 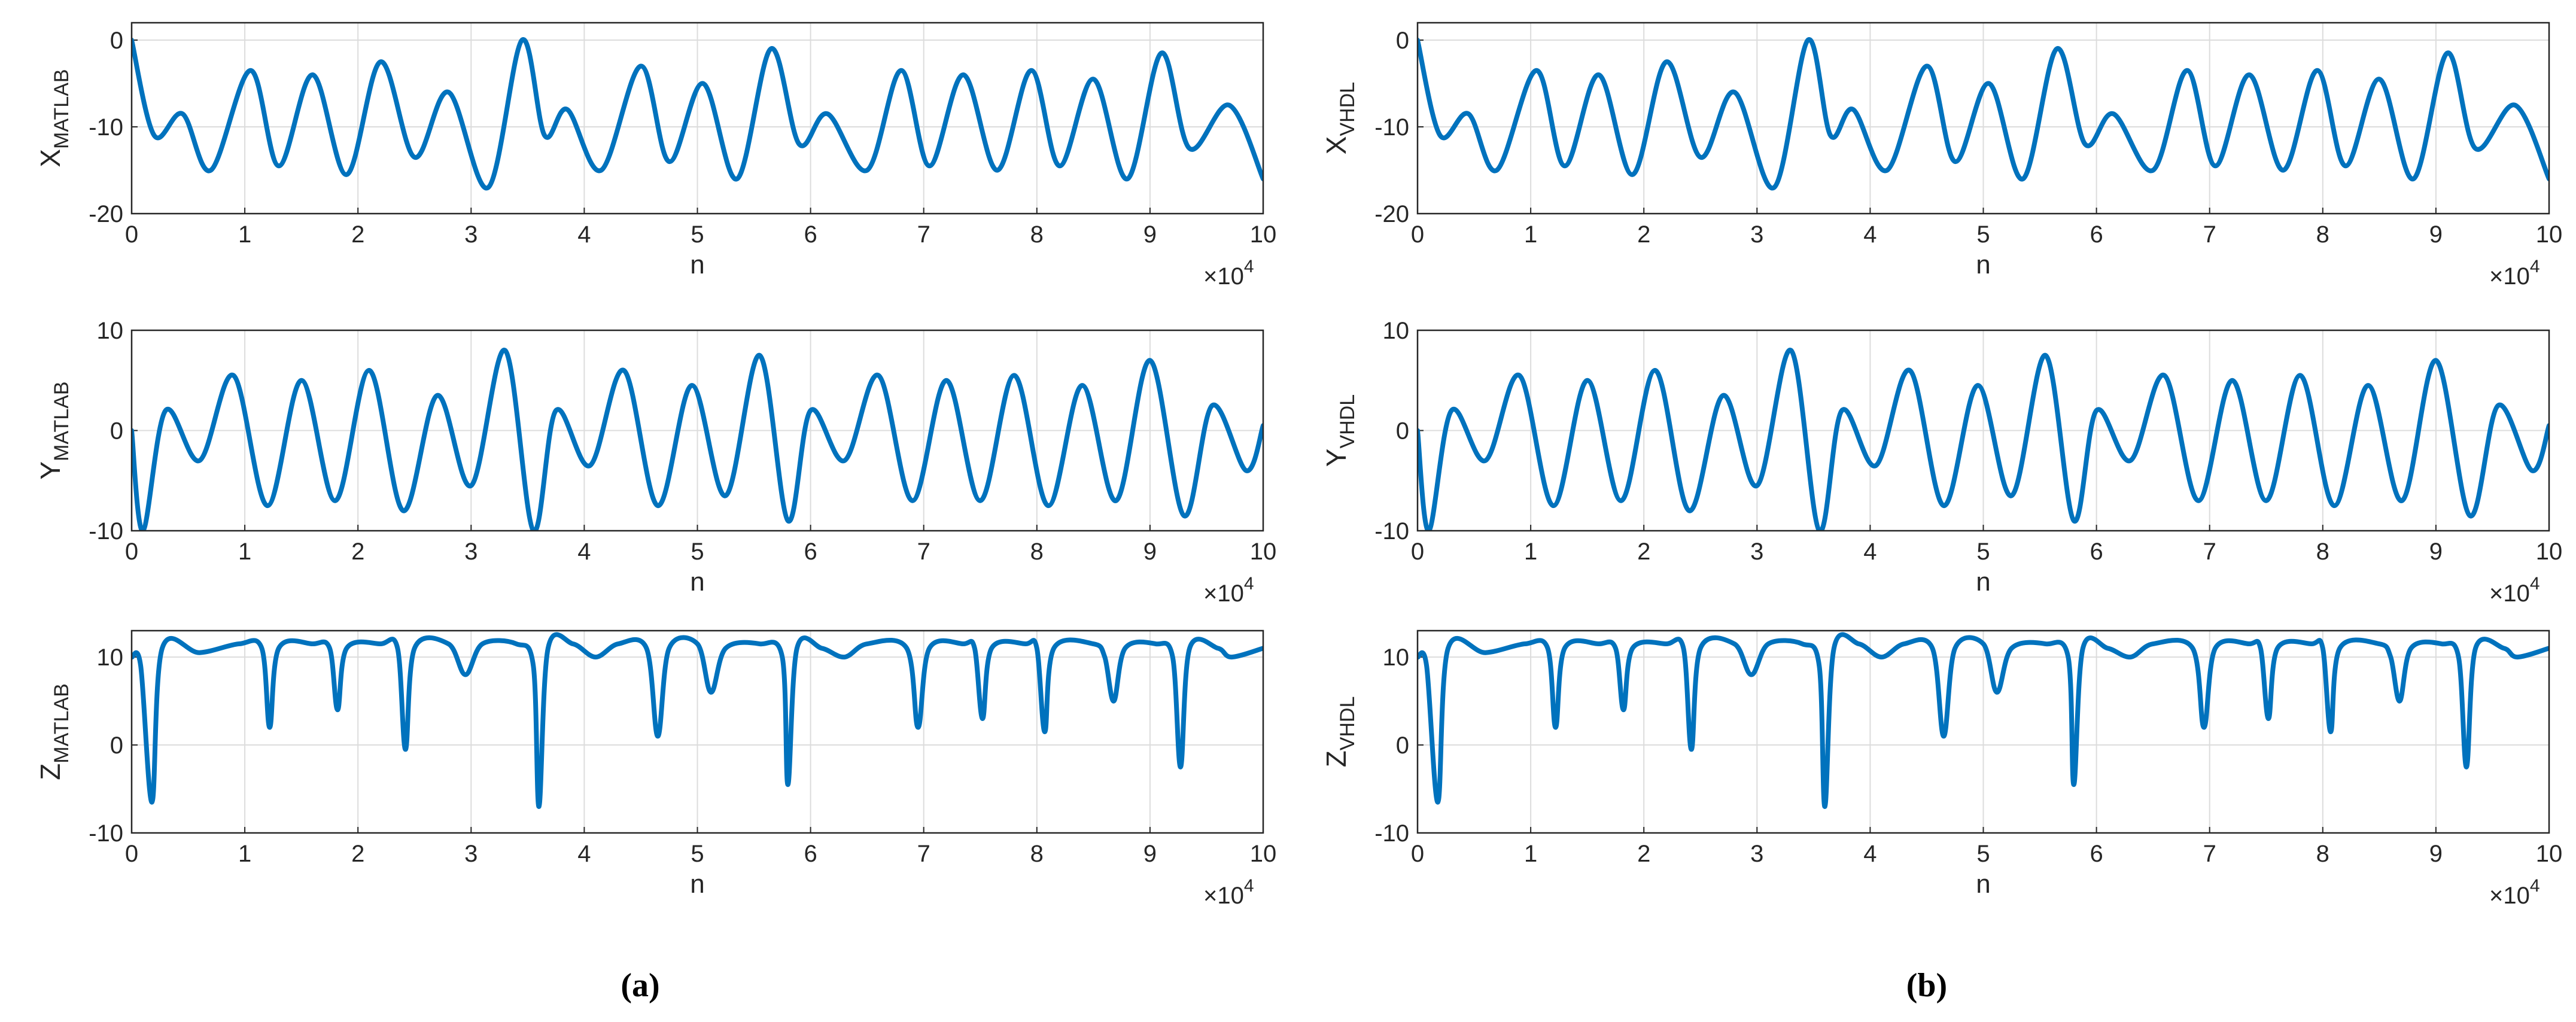 What do you see at coordinates (54, 118) in the screenshot?
I see `y-axis-label: XMATLAB` at bounding box center [54, 118].